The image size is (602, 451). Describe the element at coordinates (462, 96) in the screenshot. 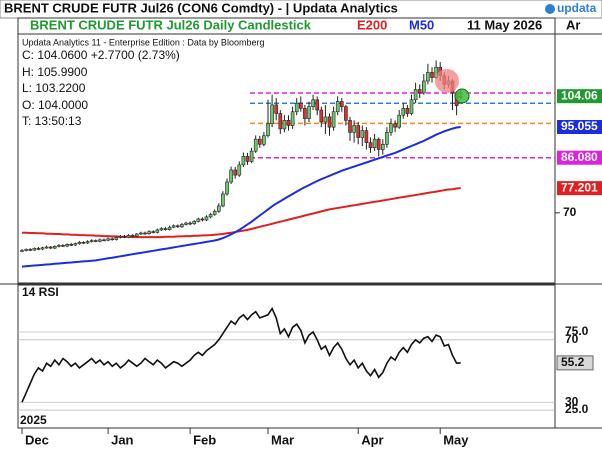

I see `highlight-dot` at that location.